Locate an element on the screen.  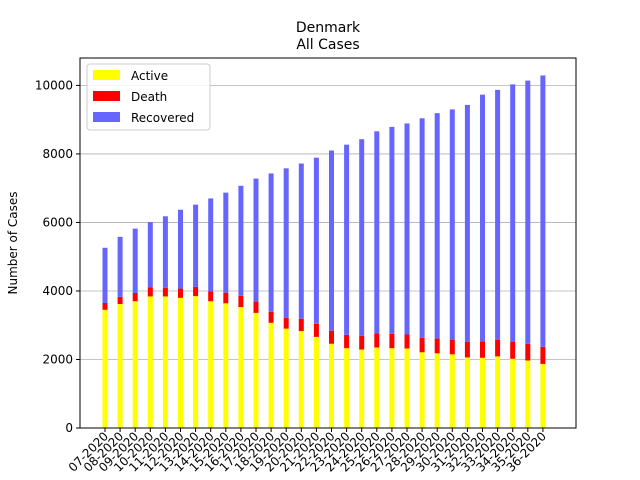
legend-swatch-death is located at coordinates (106, 96).